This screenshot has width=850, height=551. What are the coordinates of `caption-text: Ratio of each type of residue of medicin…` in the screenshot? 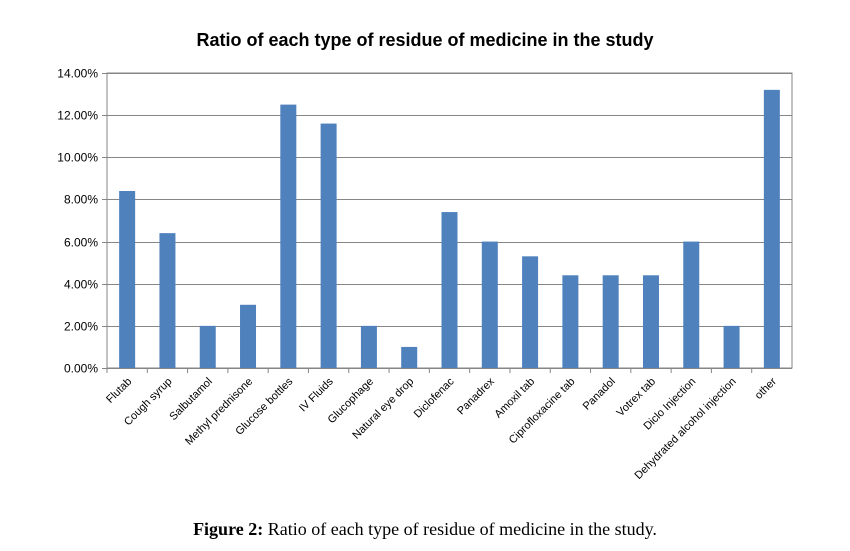 It's located at (460, 529).